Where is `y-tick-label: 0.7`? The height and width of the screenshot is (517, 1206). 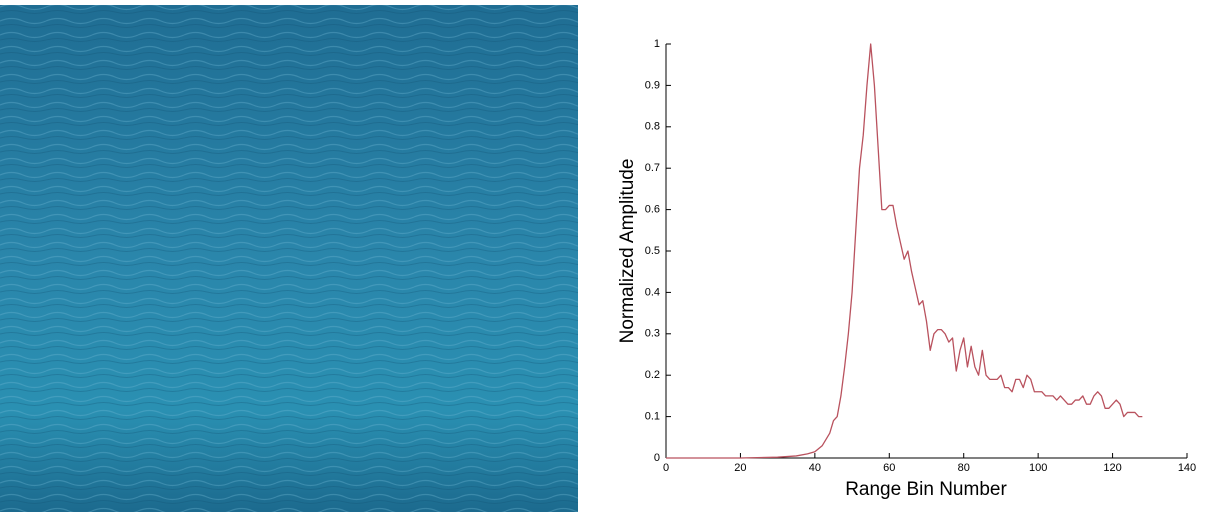 y-tick-label: 0.7 is located at coordinates (652, 168).